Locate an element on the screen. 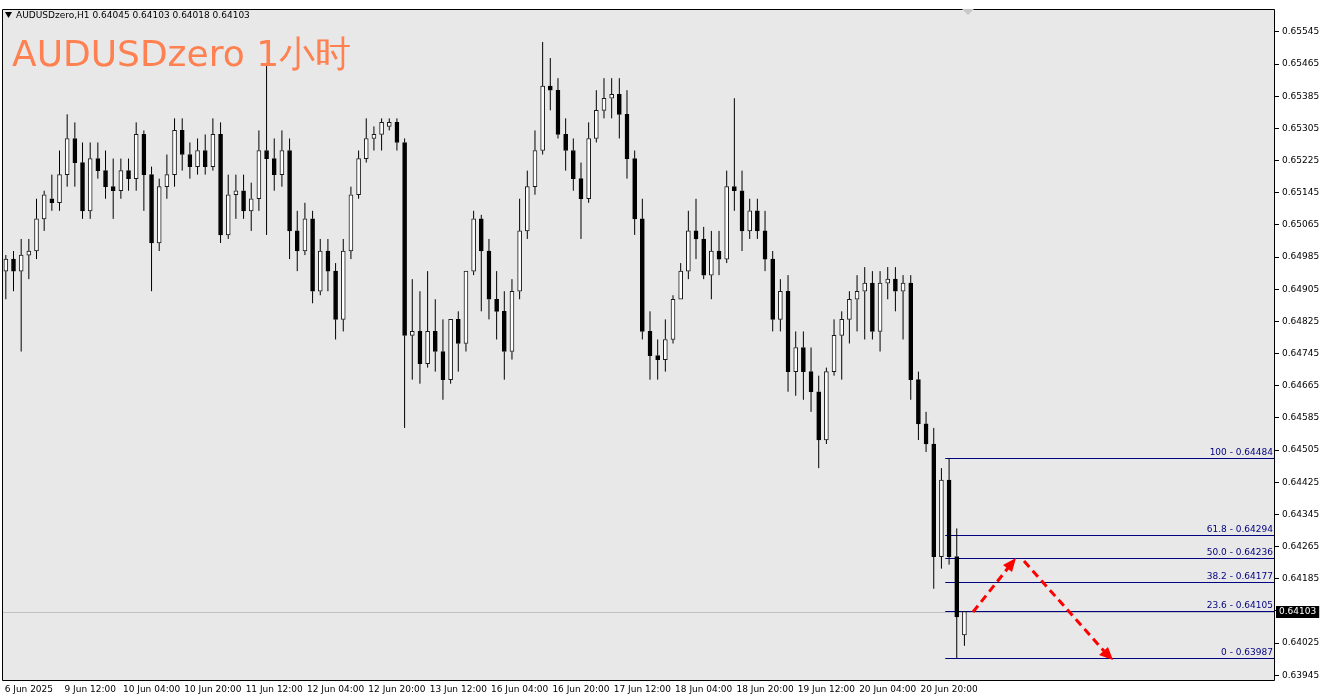  y-tick-label: 0.64745 is located at coordinates (1301, 352).